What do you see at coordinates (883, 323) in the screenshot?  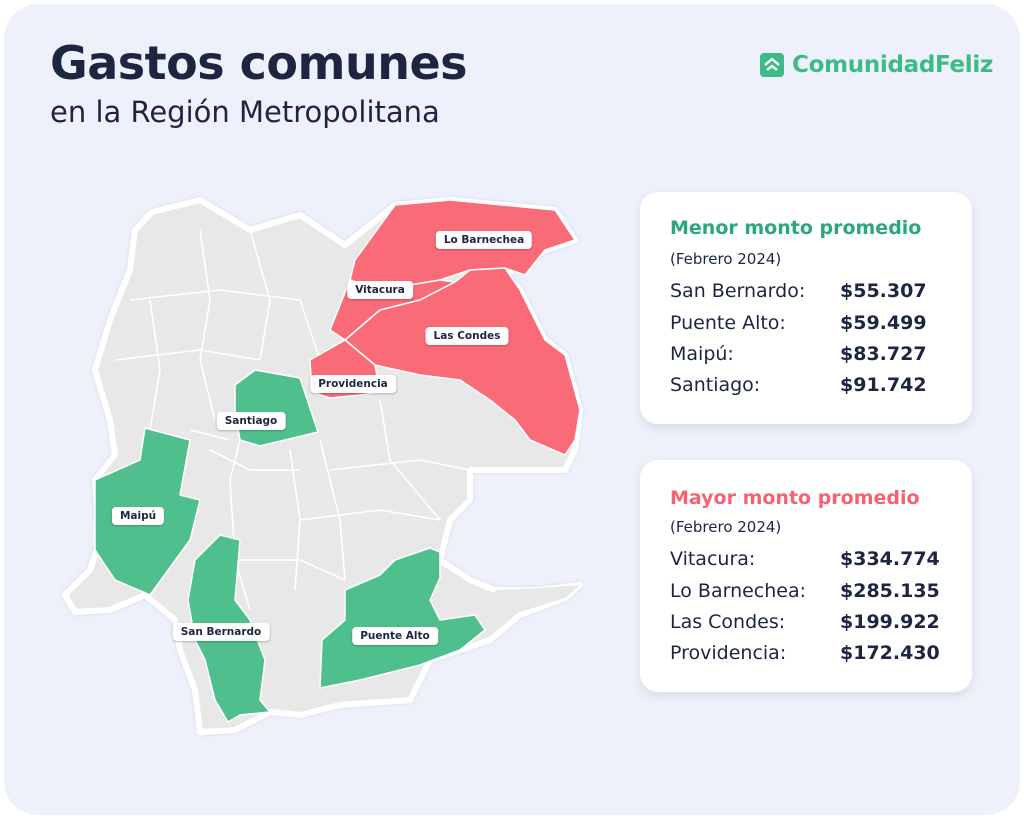 I see `commune-value: $59.499` at bounding box center [883, 323].